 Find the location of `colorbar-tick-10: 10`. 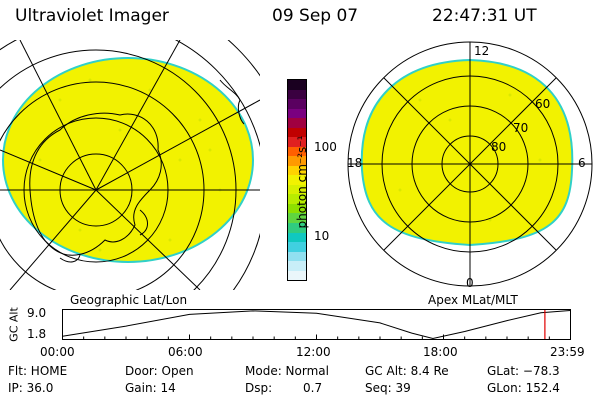

colorbar-tick-10: 10 is located at coordinates (322, 236).